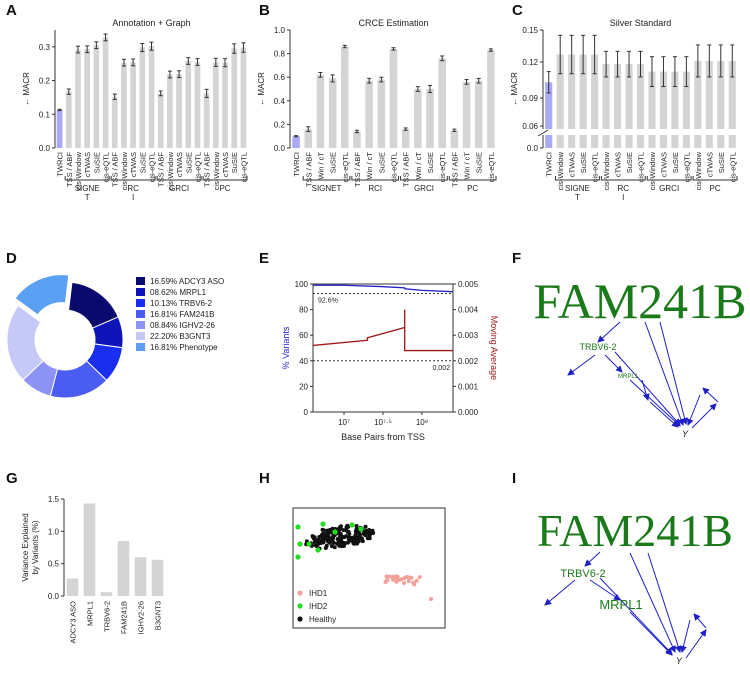 The height and width of the screenshot is (692, 750). Describe the element at coordinates (87, 188) in the screenshot. I see `group-label: SIGNE` at that location.